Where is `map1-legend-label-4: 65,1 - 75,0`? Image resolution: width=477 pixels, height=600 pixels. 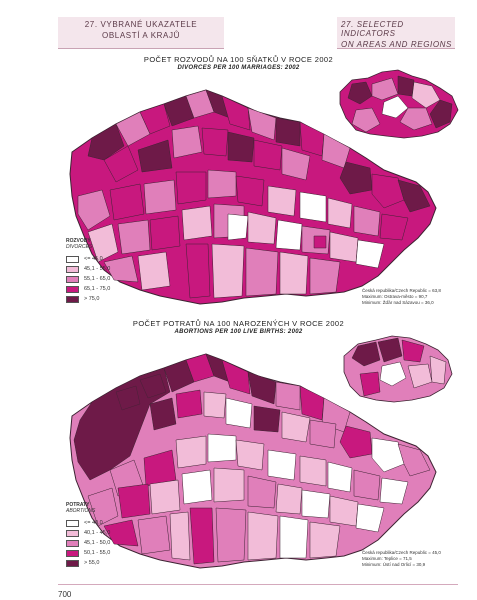
map1-legend-label-4: 65,1 - 75,0 is located at coordinates (97, 289).